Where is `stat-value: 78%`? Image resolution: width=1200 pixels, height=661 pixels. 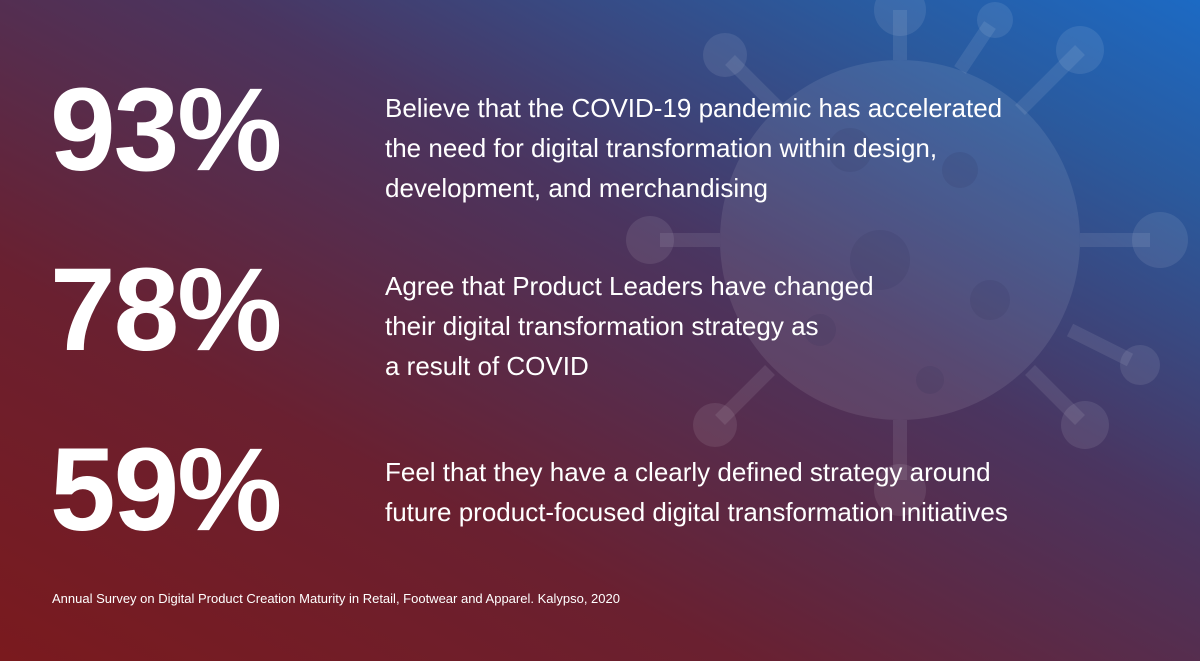
stat-value: 78% is located at coordinates (166, 310).